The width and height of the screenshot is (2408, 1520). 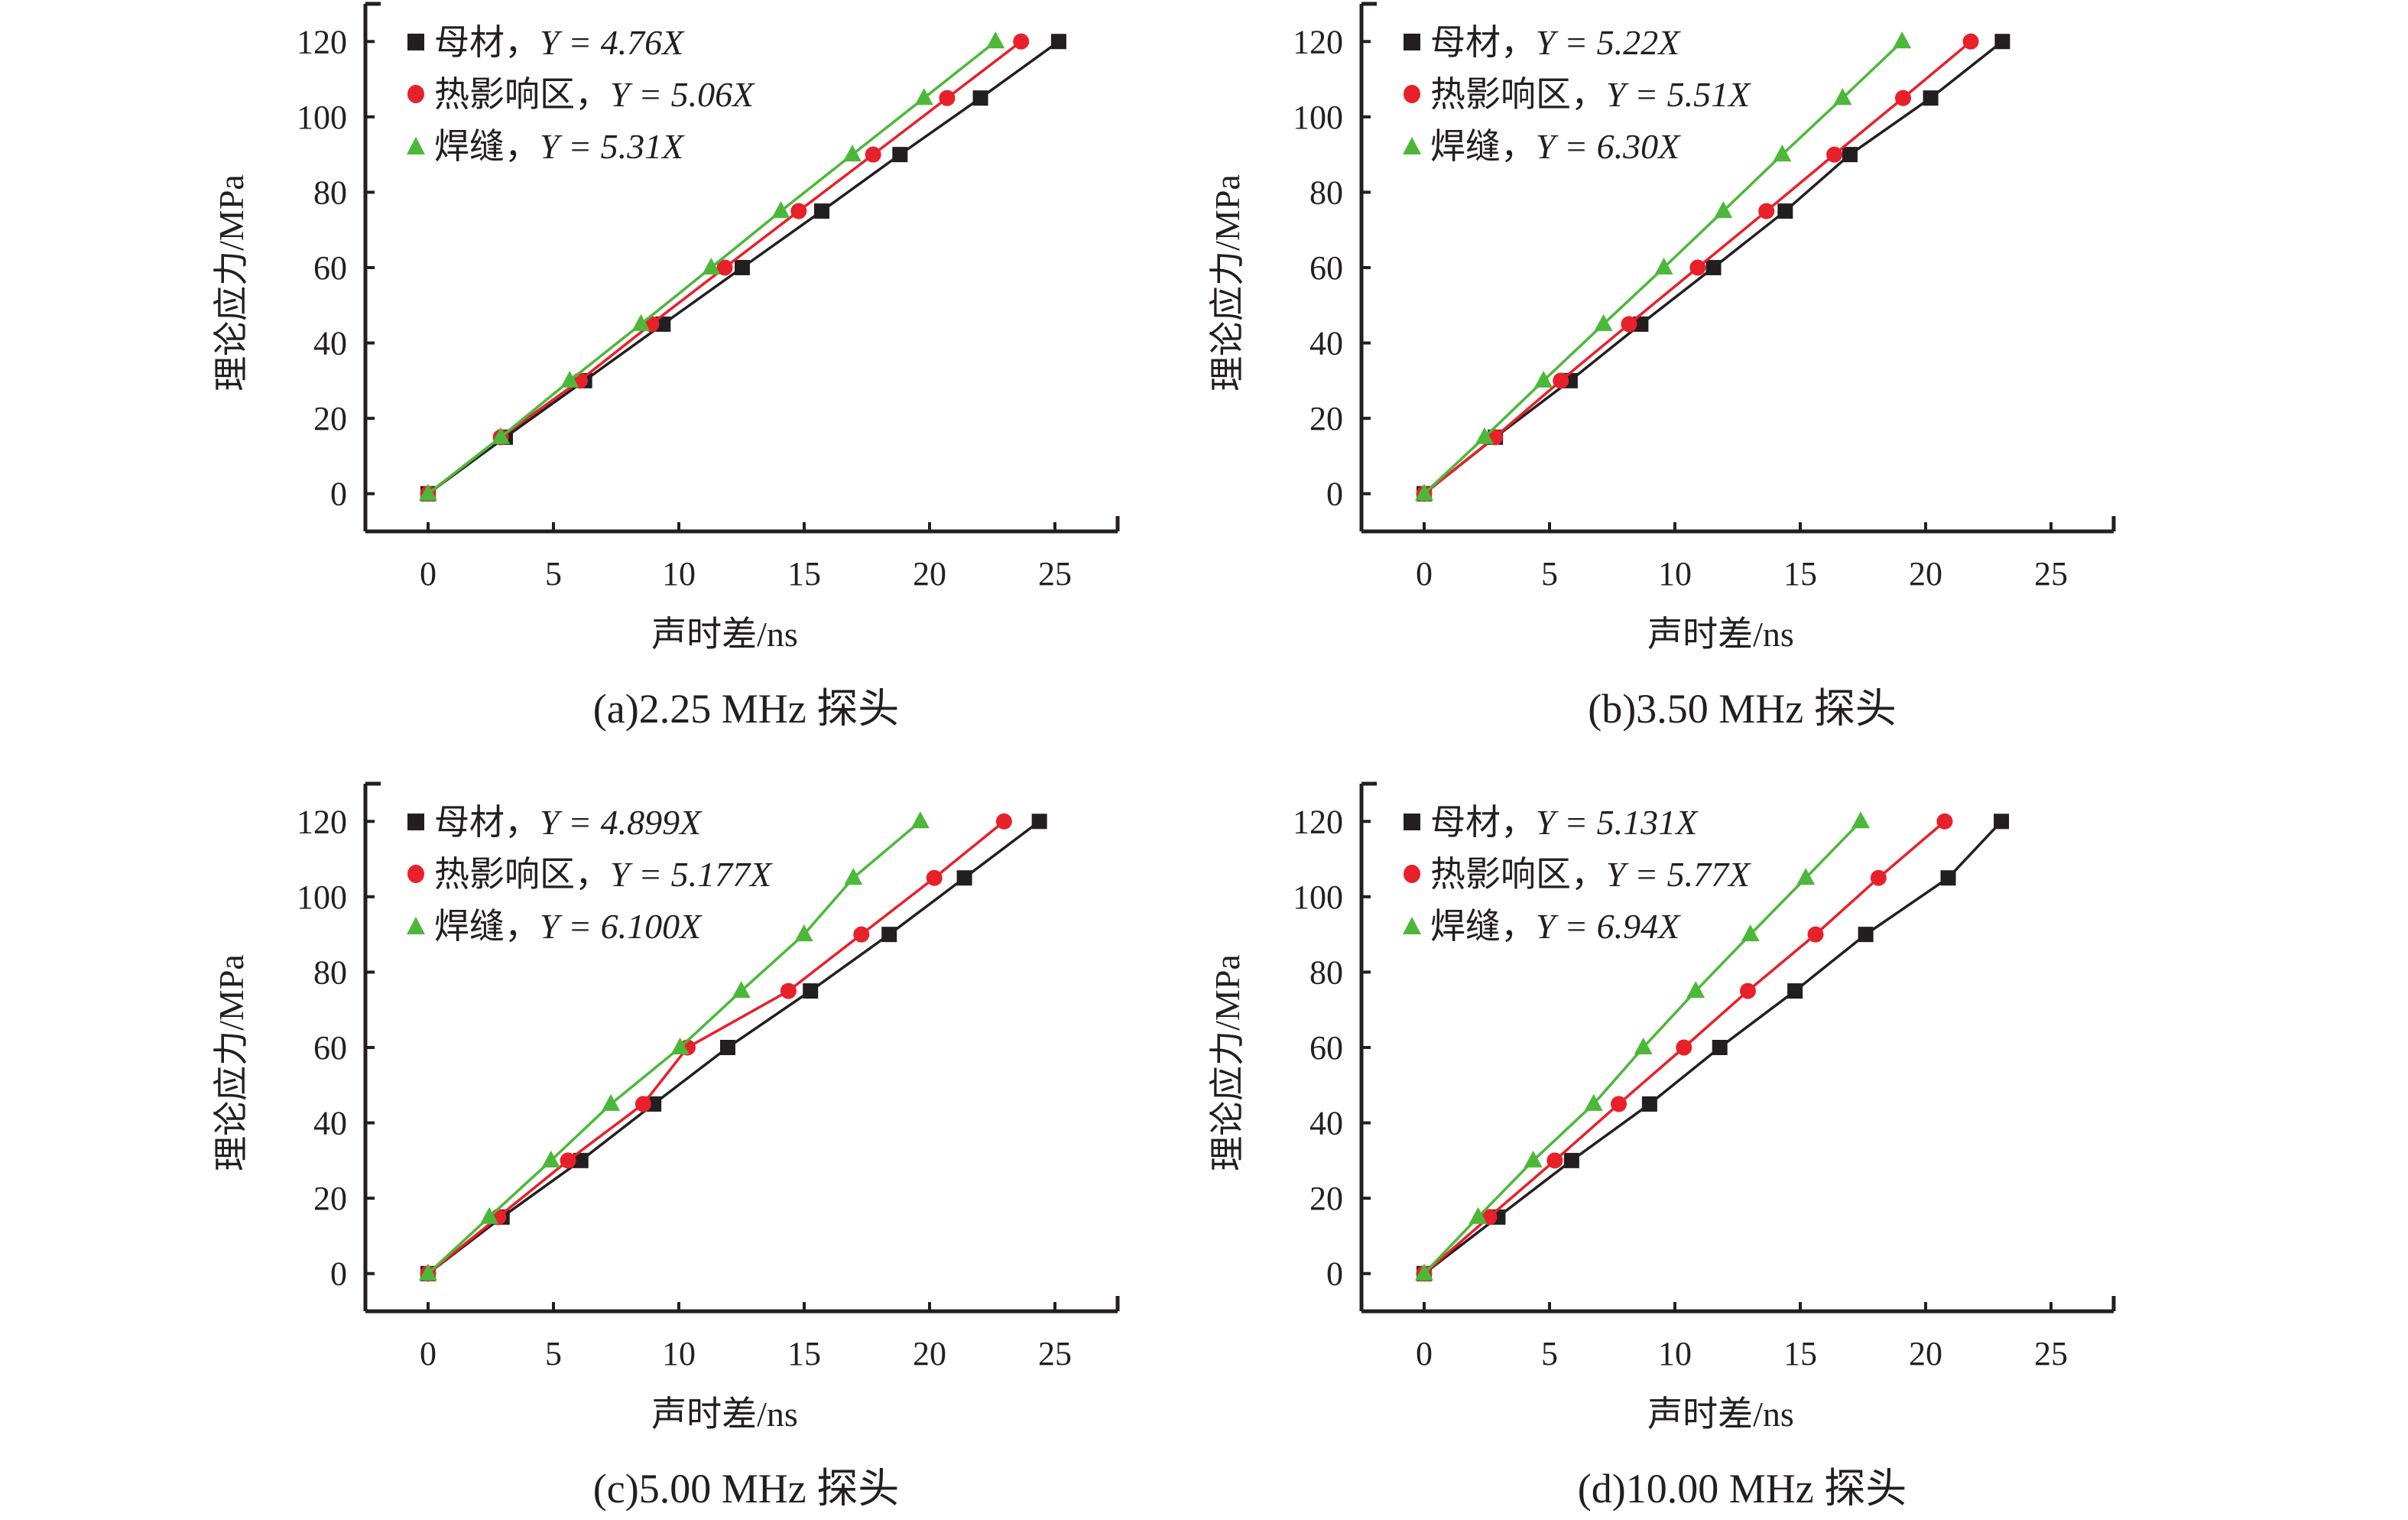 I want to click on legend-label: 焊缝，Y = 6.100X, so click(x=569, y=926).